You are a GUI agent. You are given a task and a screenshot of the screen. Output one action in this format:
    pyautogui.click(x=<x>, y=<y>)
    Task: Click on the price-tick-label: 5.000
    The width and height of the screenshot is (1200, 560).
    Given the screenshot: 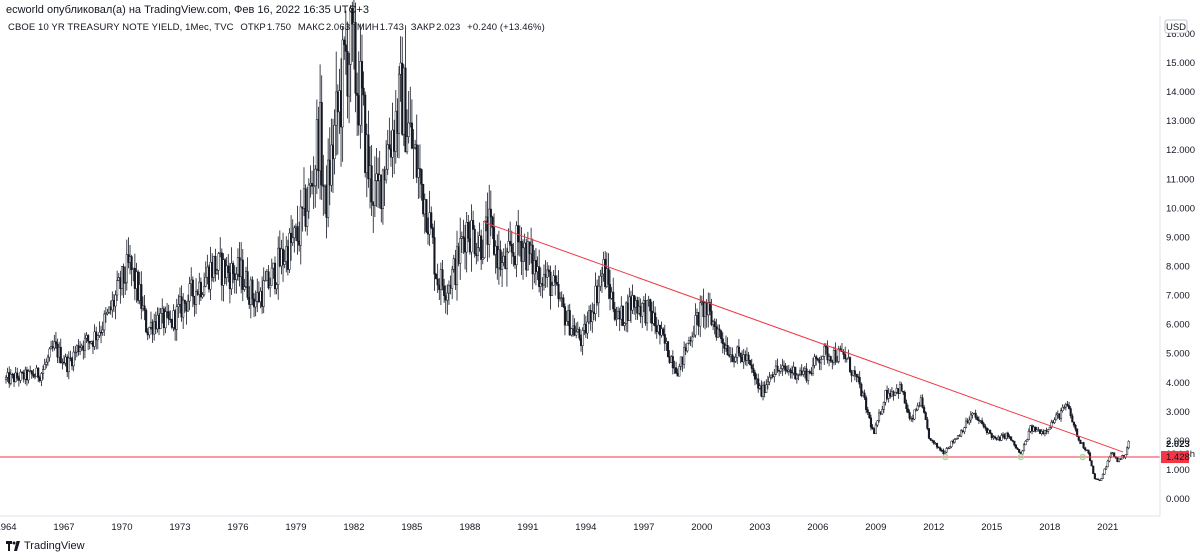 What is the action you would take?
    pyautogui.click(x=1178, y=354)
    